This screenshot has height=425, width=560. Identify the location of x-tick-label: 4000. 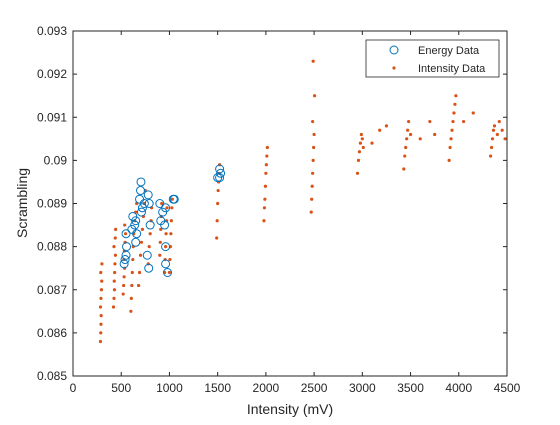
(458, 388).